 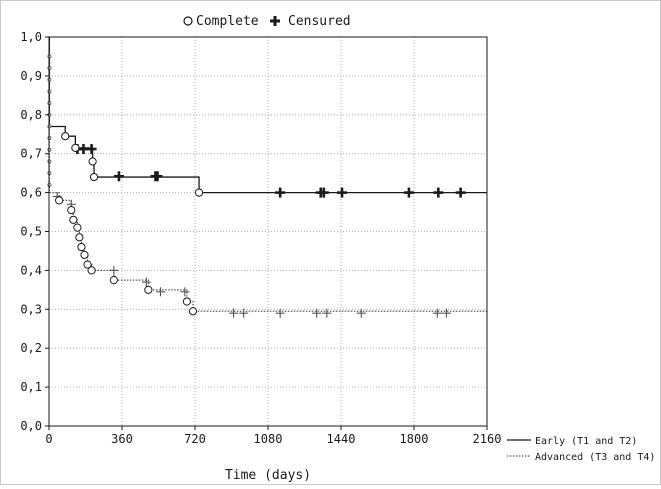 What do you see at coordinates (275, 21) in the screenshot?
I see `censured-legend-marker` at bounding box center [275, 21].